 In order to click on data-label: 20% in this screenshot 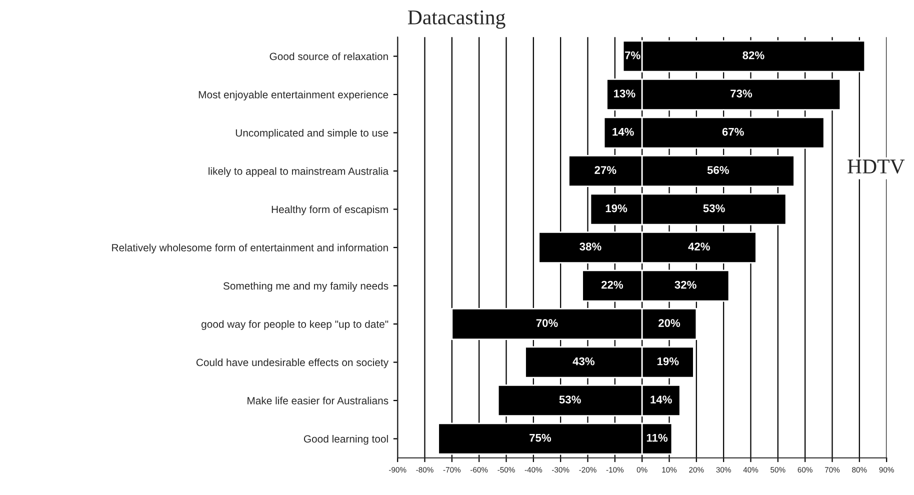, I will do `click(669, 323)`.